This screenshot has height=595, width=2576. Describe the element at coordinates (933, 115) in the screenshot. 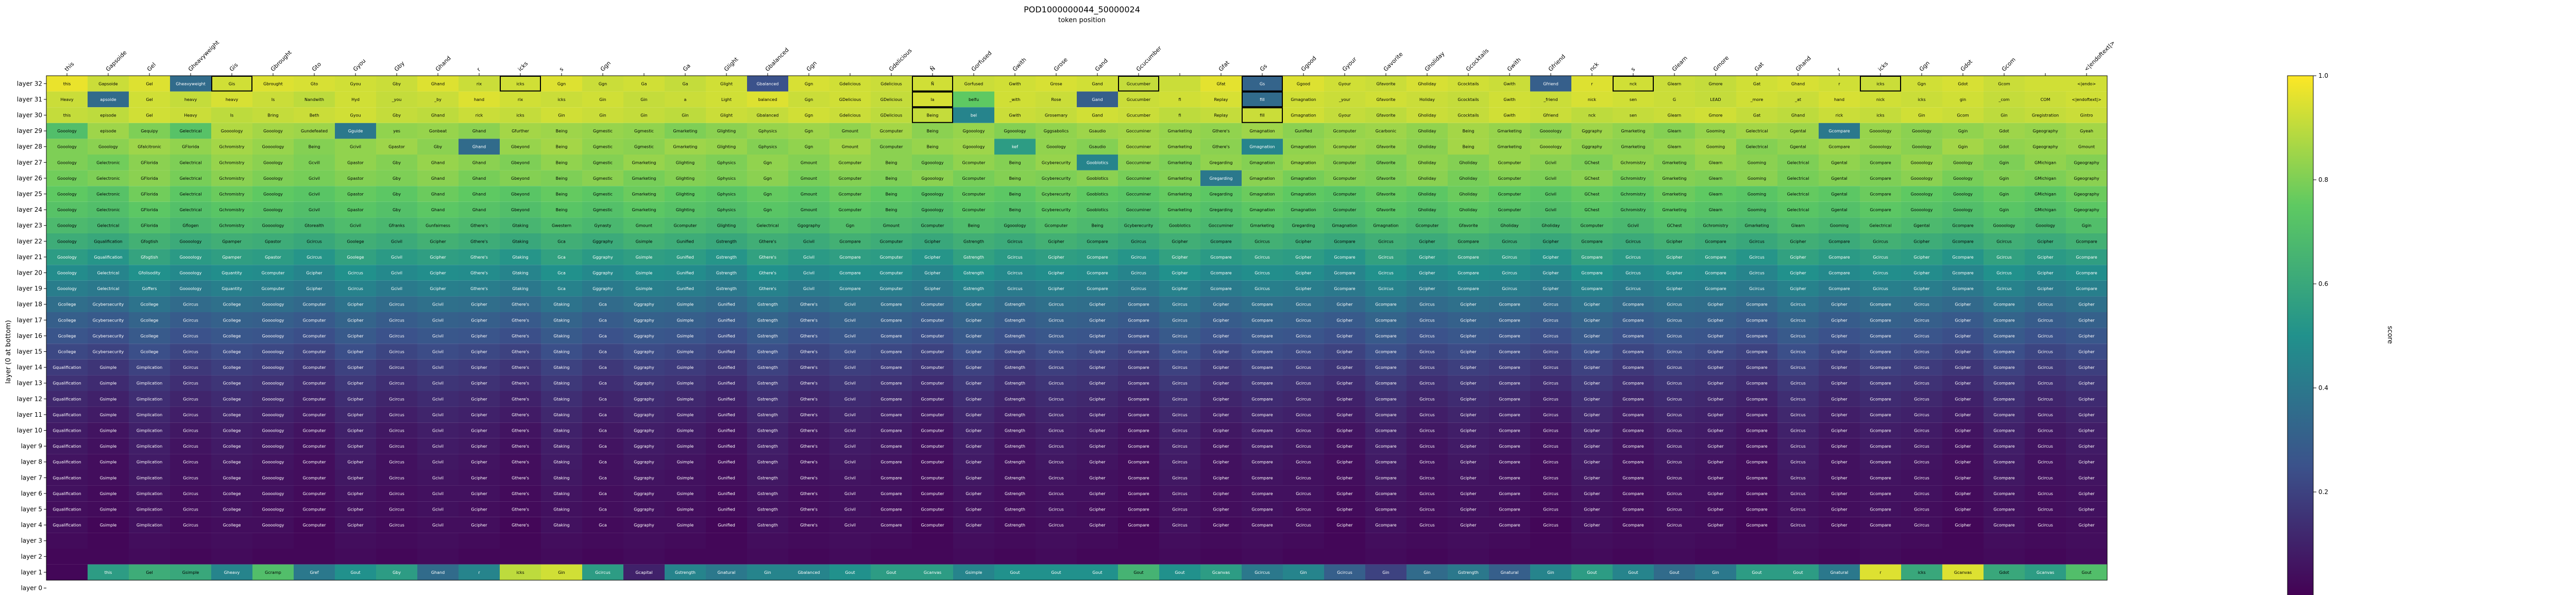

I see `cell-label: Being` at that location.